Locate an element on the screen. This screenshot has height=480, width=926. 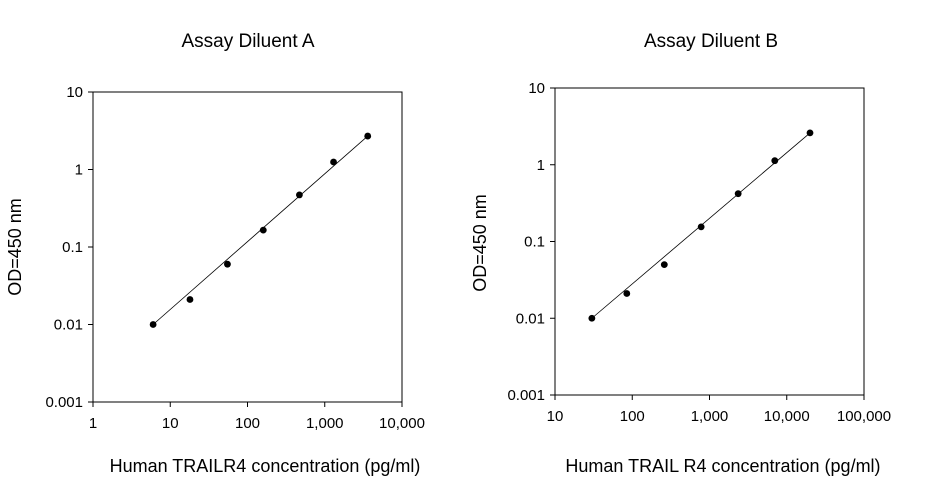
x-axis-label: Human TRAILR4 concentration (pg/ml) is located at coordinates (265, 466).